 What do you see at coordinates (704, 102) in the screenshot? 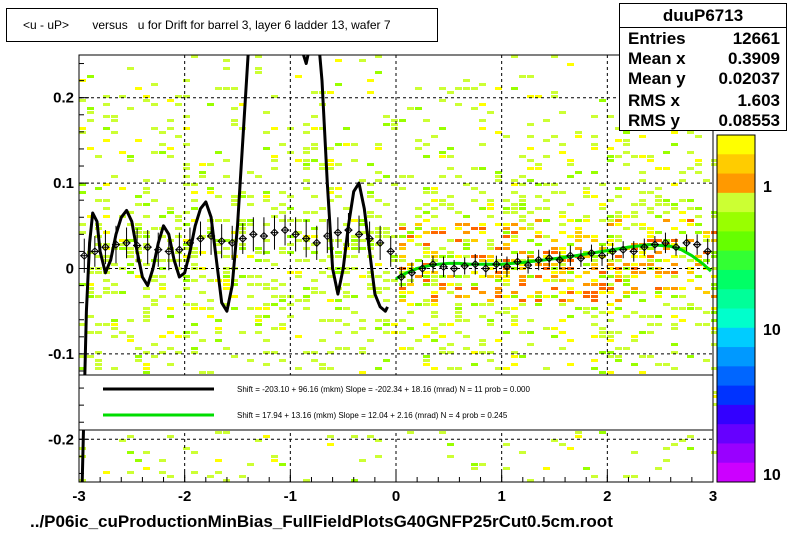
I see `stat-row-rms-x: RMS x 1.603` at bounding box center [704, 102].